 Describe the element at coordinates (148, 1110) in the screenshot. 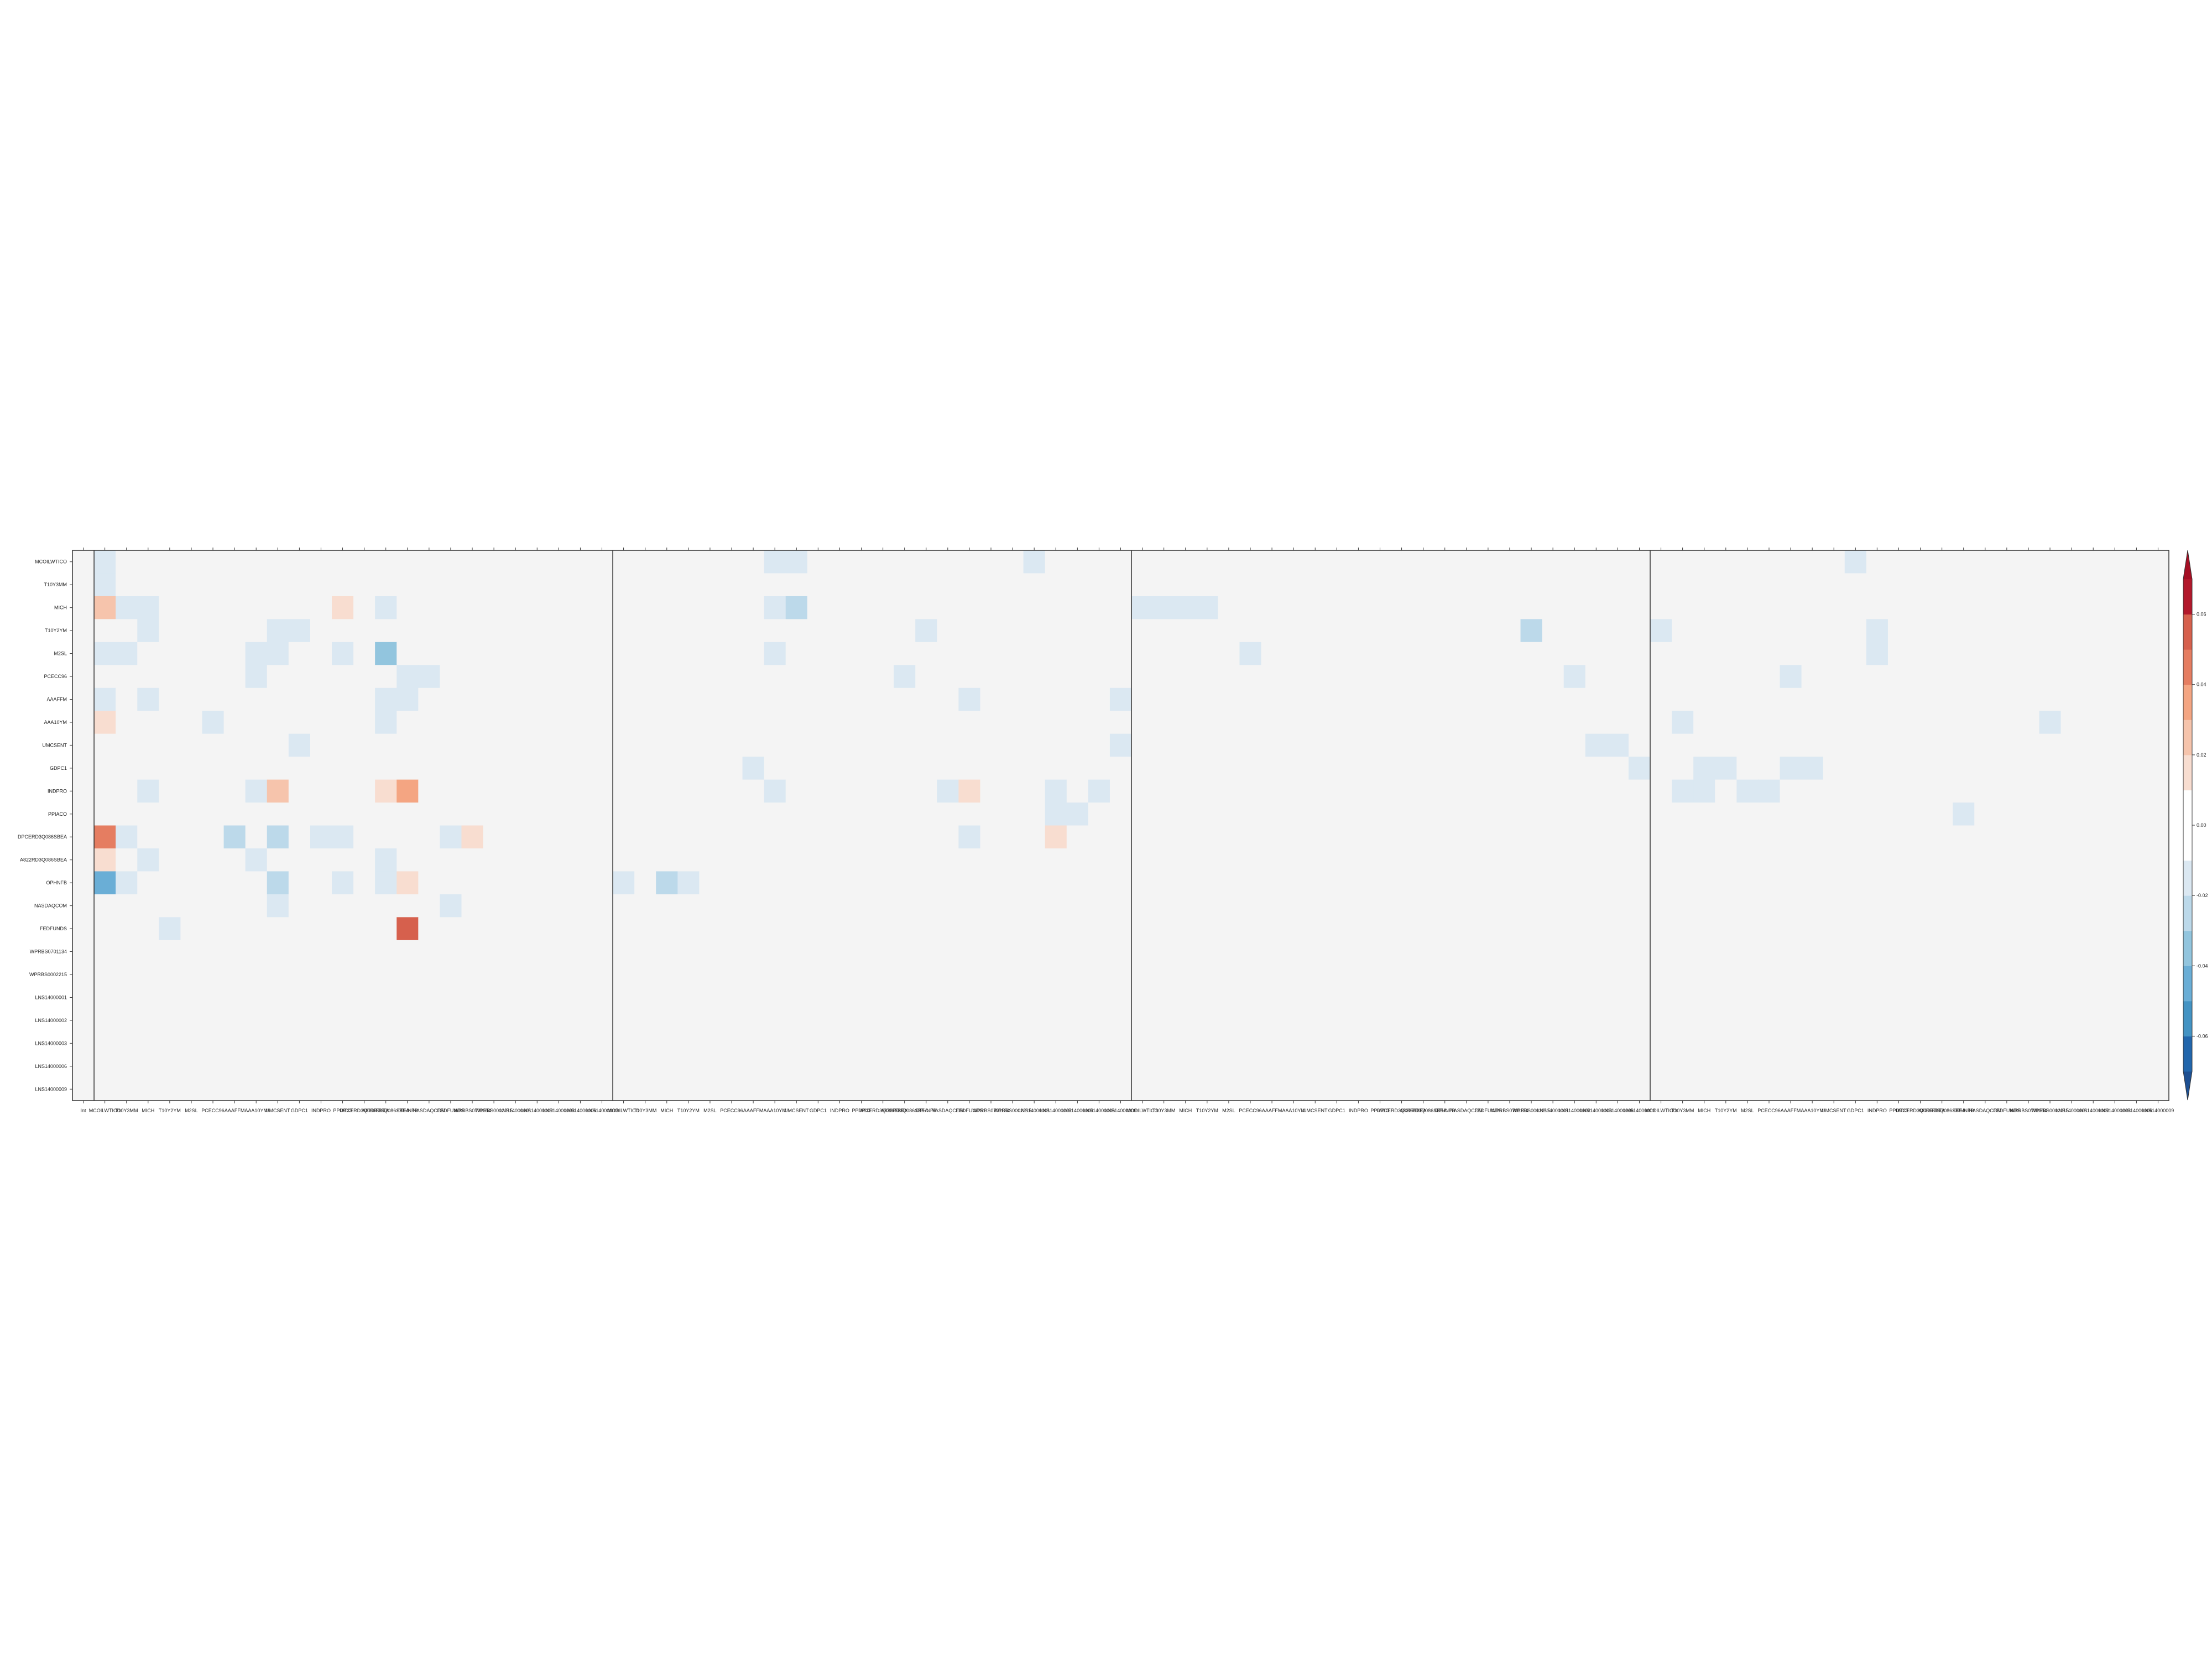

I see `x-tick-label: MICH` at that location.